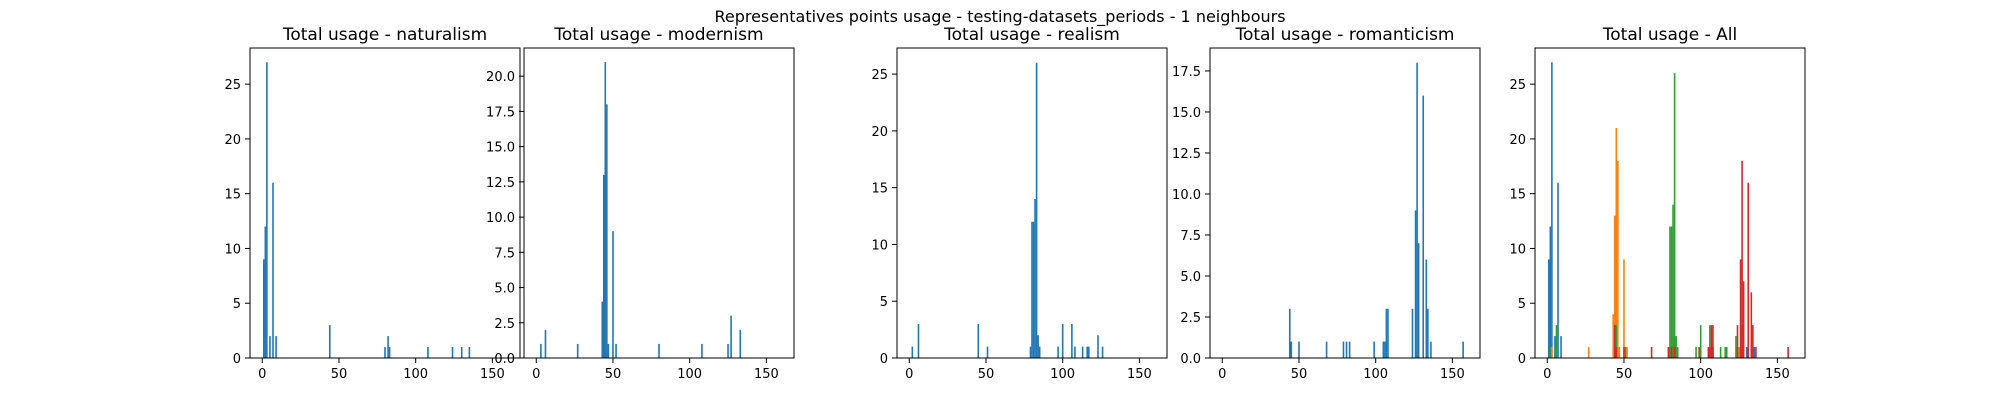  What do you see at coordinates (879, 245) in the screenshot?
I see `y-tick-label: 10` at bounding box center [879, 245].